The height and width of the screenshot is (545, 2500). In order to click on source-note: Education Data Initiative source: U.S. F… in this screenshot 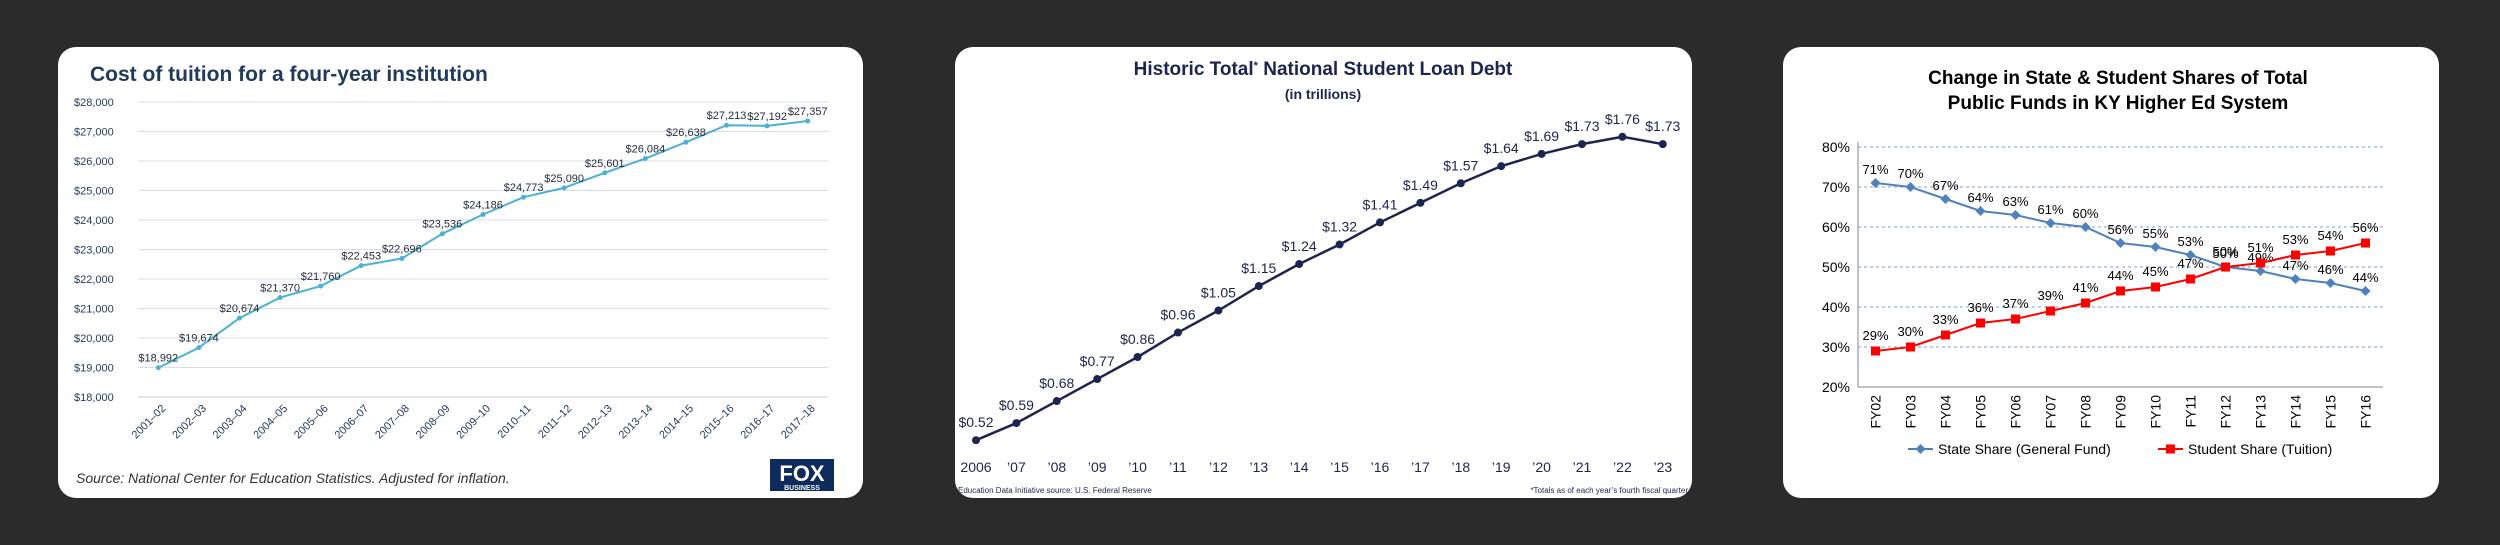, I will do `click(1055, 490)`.